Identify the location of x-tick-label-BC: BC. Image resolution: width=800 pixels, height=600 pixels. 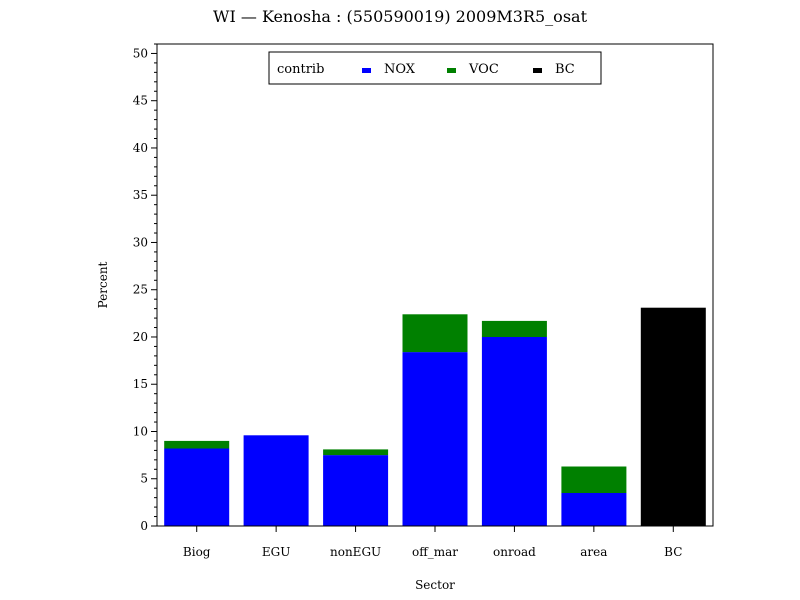
(673, 552).